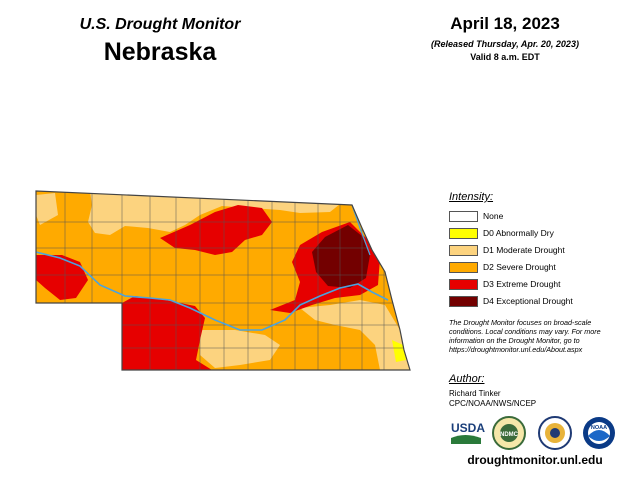 The width and height of the screenshot is (624, 482). I want to click on usda-logo: USDA, so click(468, 432).